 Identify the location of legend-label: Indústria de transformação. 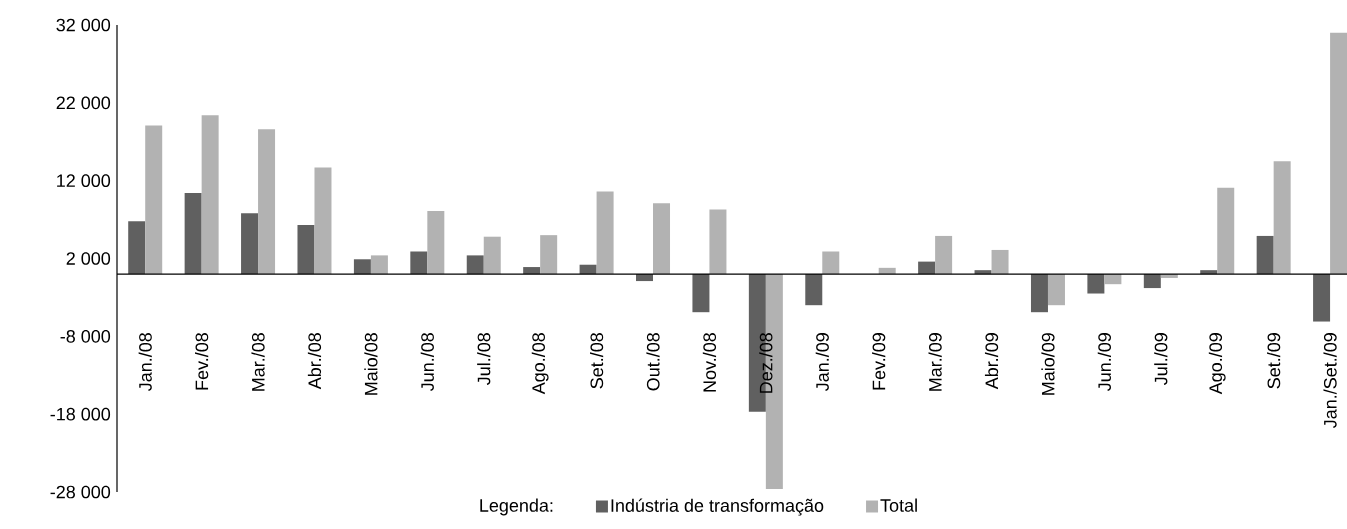
(717, 507).